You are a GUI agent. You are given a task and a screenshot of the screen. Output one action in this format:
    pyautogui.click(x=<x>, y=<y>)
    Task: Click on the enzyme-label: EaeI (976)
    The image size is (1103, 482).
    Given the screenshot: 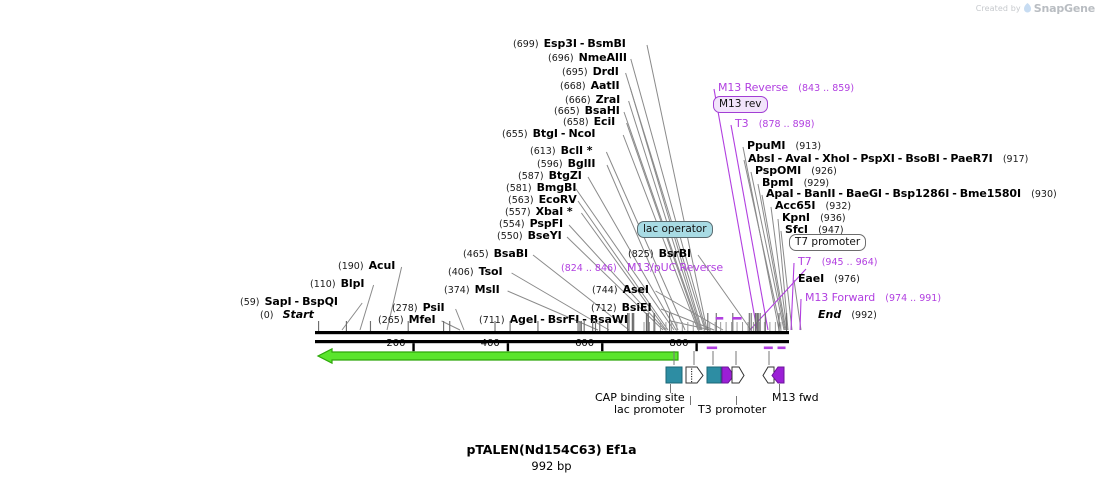 What is the action you would take?
    pyautogui.click(x=829, y=278)
    